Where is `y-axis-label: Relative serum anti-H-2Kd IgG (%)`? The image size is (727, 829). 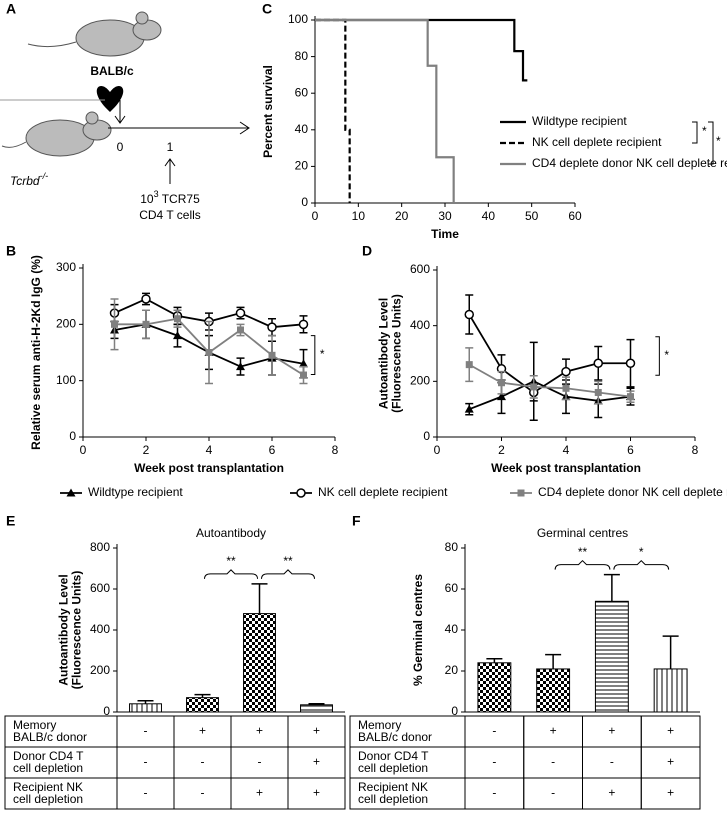 y-axis-label: Relative serum anti-H-2Kd IgG (%) is located at coordinates (36, 352).